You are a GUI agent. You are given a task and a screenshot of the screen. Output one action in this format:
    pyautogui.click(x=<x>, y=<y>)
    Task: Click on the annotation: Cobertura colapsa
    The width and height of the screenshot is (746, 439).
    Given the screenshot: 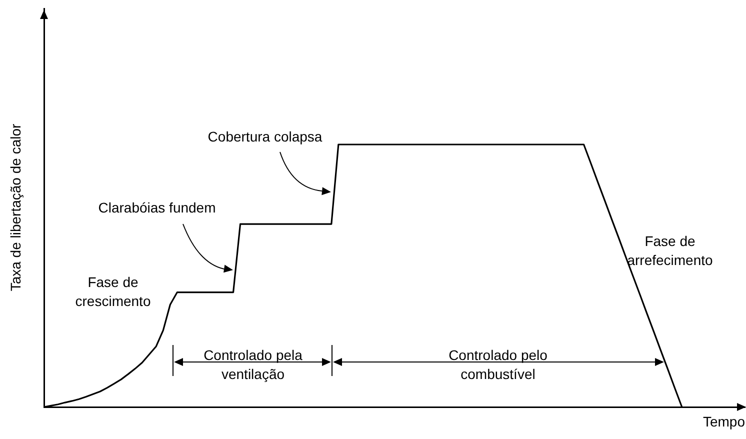 What is the action you would take?
    pyautogui.click(x=265, y=137)
    